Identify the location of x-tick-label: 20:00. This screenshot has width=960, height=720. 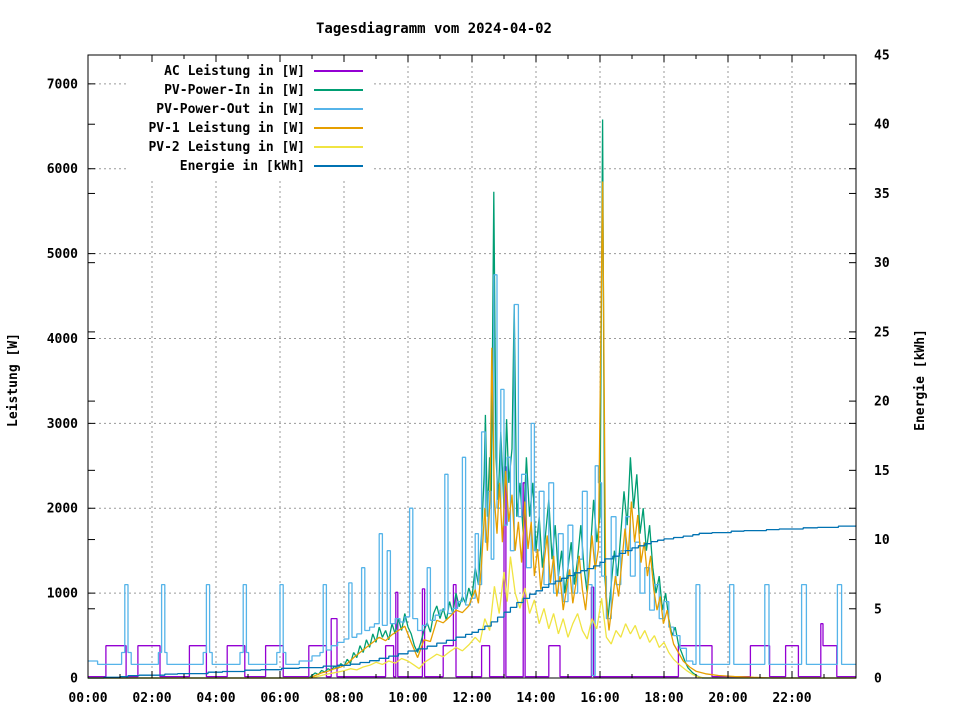
(727, 698).